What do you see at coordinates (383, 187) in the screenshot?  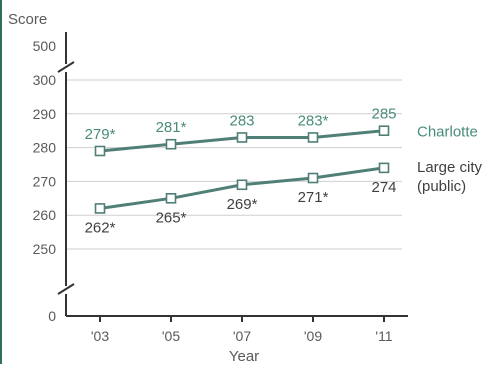 I see `data-label: 274` at bounding box center [383, 187].